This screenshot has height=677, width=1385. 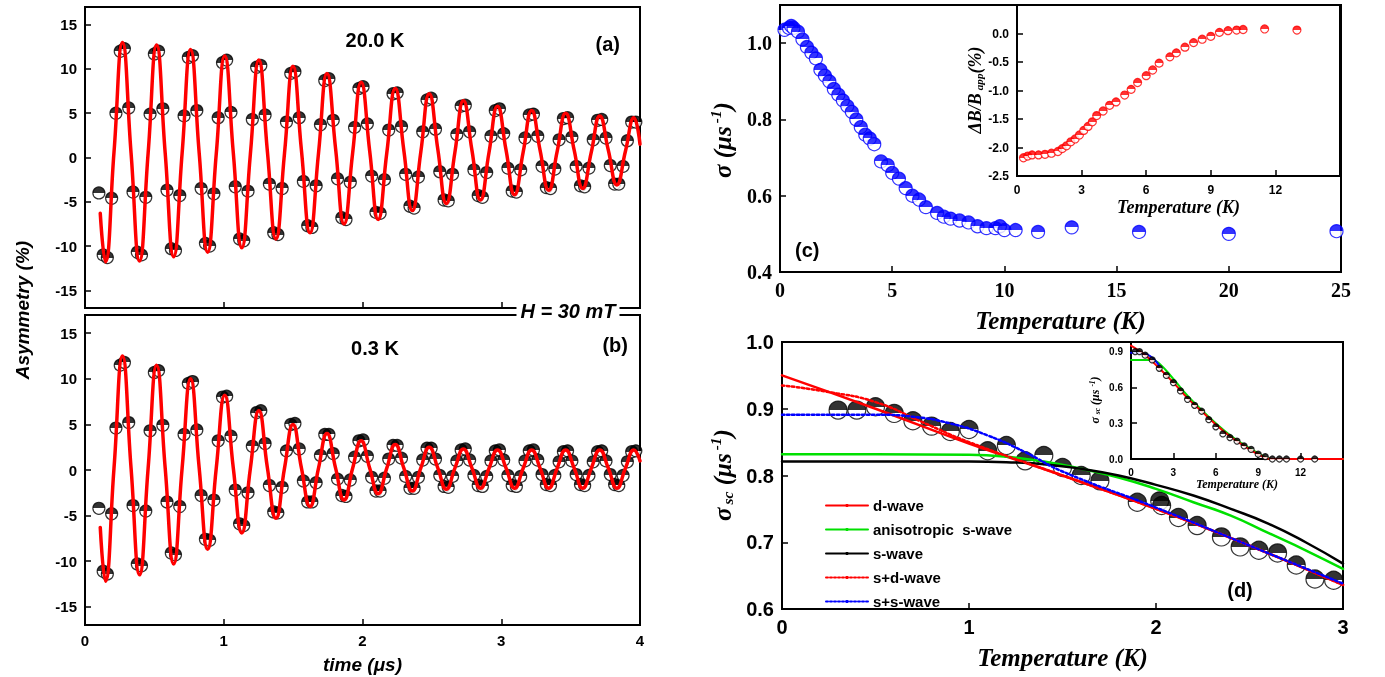 I want to click on y-tick-label: -2.5, so click(x=999, y=176).